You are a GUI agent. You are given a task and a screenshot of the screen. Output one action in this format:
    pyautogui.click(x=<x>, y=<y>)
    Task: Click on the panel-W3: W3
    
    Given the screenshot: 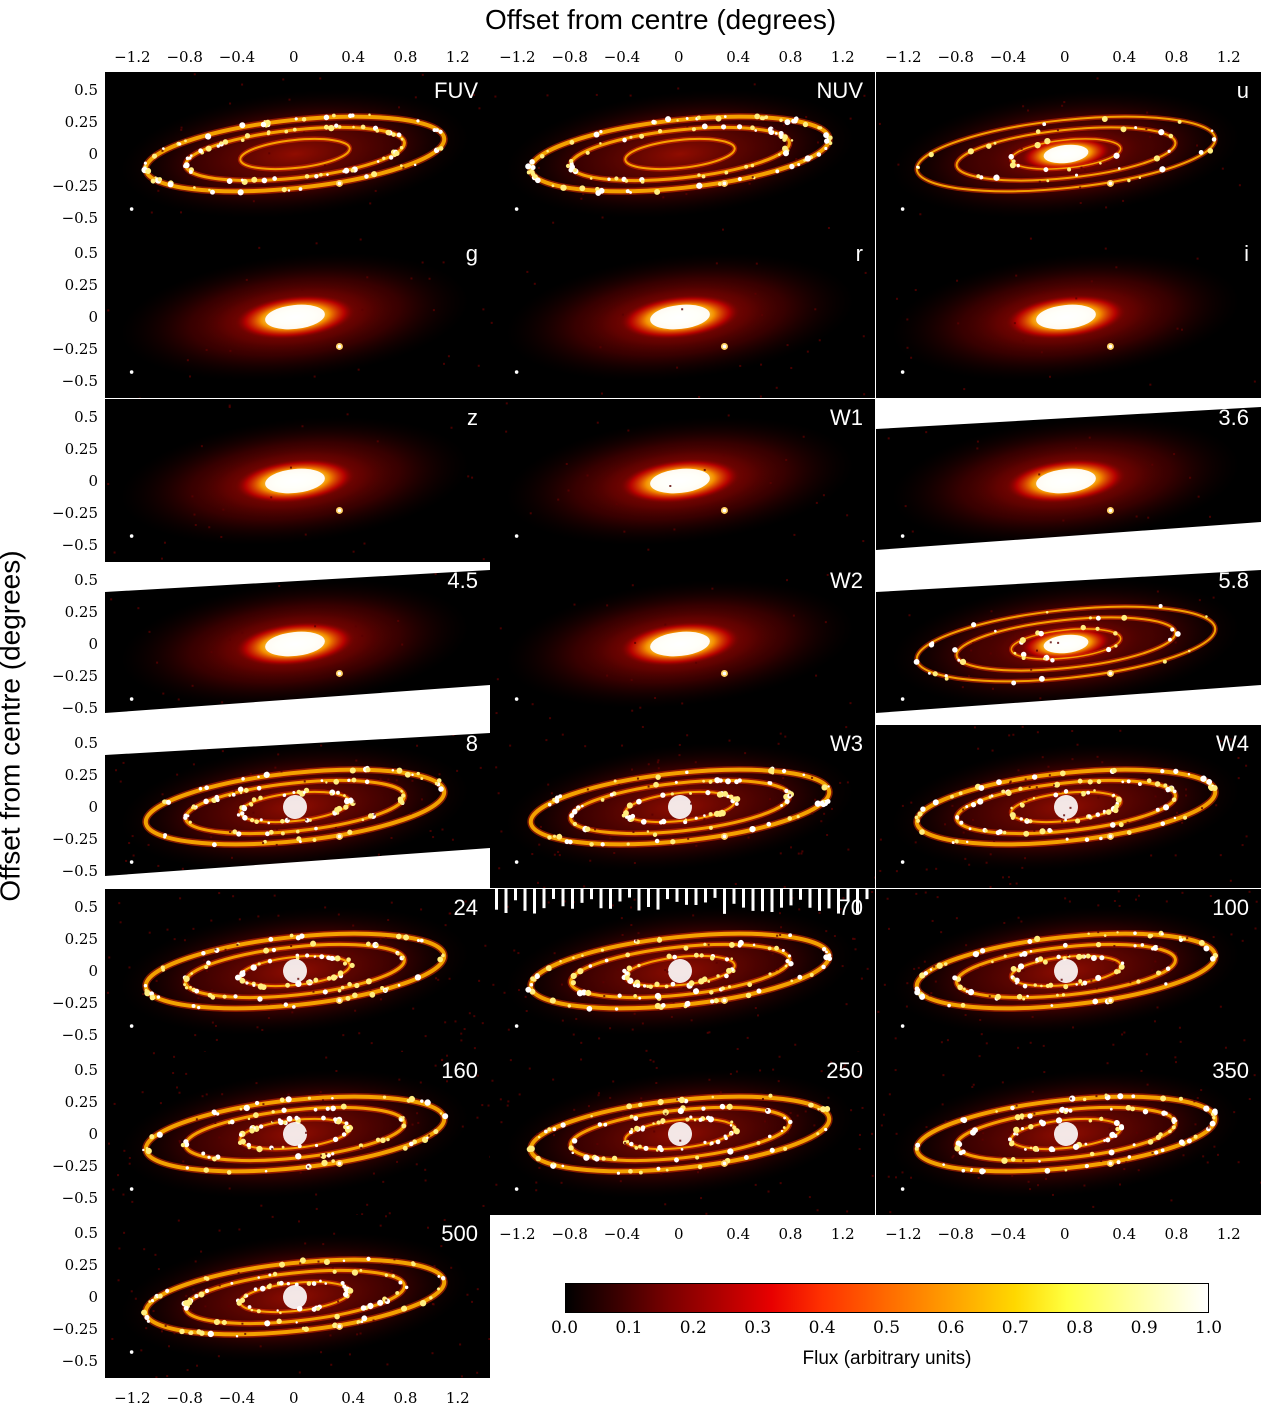 What is the action you would take?
    pyautogui.click(x=682, y=806)
    